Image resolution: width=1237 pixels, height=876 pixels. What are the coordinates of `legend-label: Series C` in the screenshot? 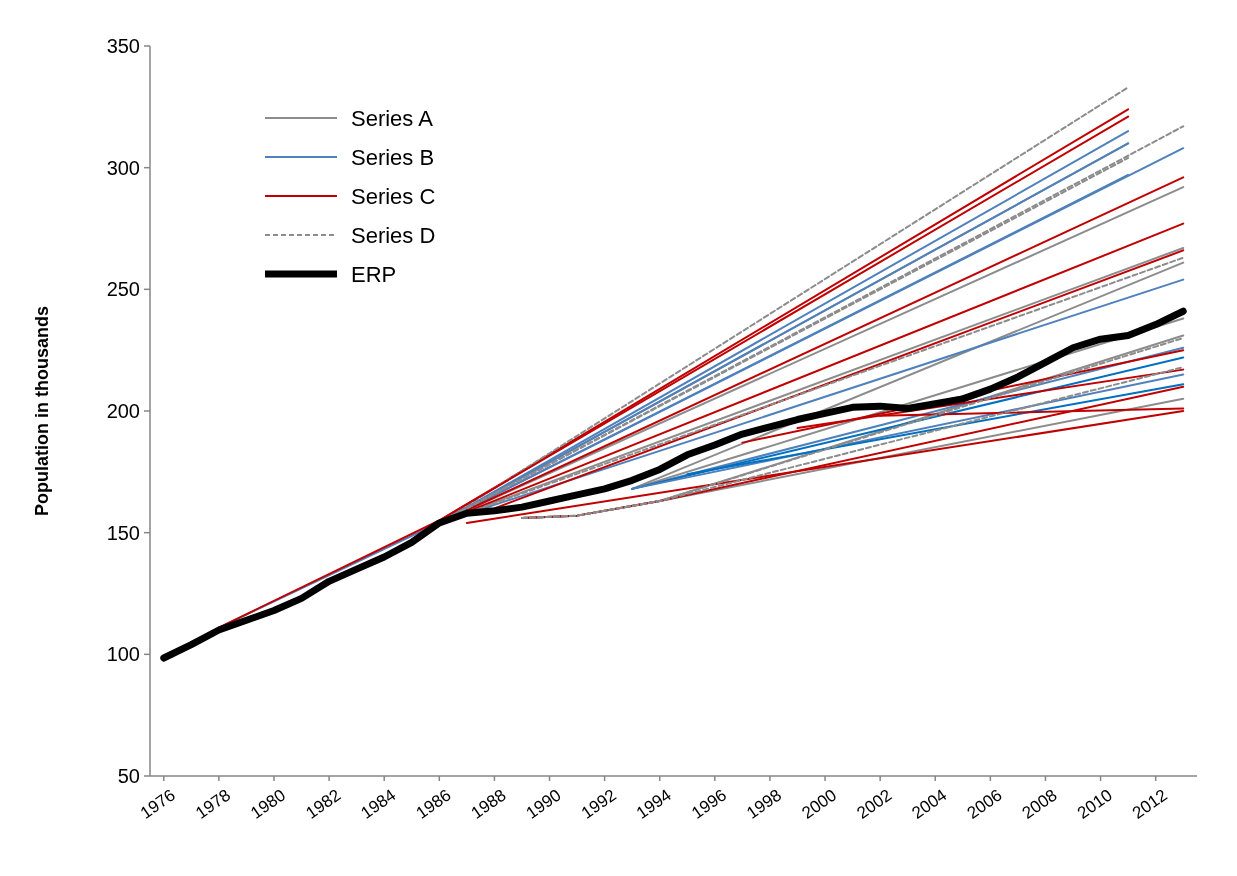 It's located at (393, 196).